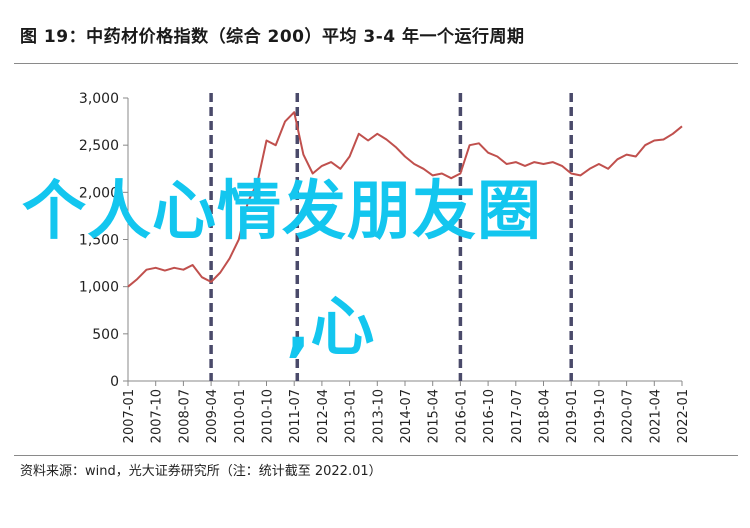 The height and width of the screenshot is (528, 750). What do you see at coordinates (330, 328) in the screenshot?
I see `overlay-watermark-text-2: ,心` at bounding box center [330, 328].